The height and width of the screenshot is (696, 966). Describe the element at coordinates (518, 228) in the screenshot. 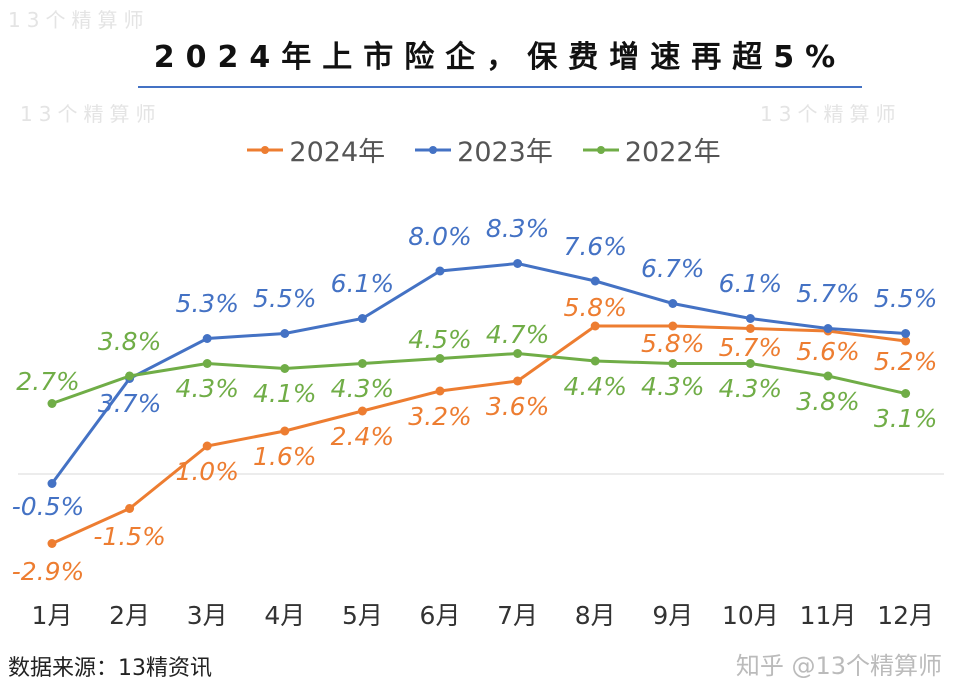

I see `data-label: 8.3%` at that location.